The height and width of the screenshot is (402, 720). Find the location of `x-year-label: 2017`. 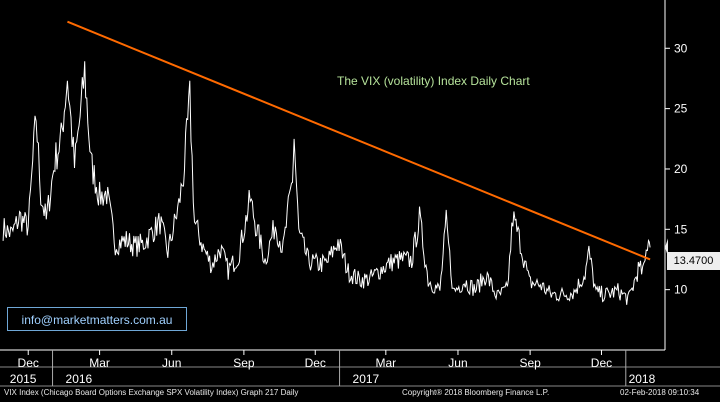

x-year-label: 2017 is located at coordinates (366, 379).